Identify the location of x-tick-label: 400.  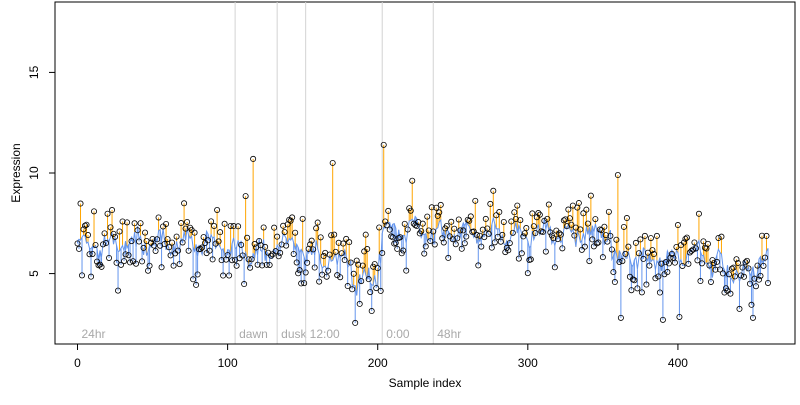
(678, 363).